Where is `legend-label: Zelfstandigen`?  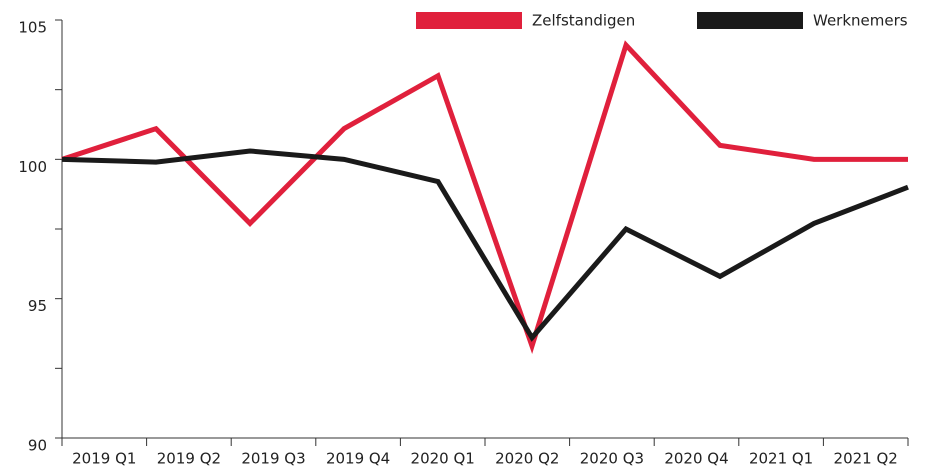 legend-label: Zelfstandigen is located at coordinates (583, 21).